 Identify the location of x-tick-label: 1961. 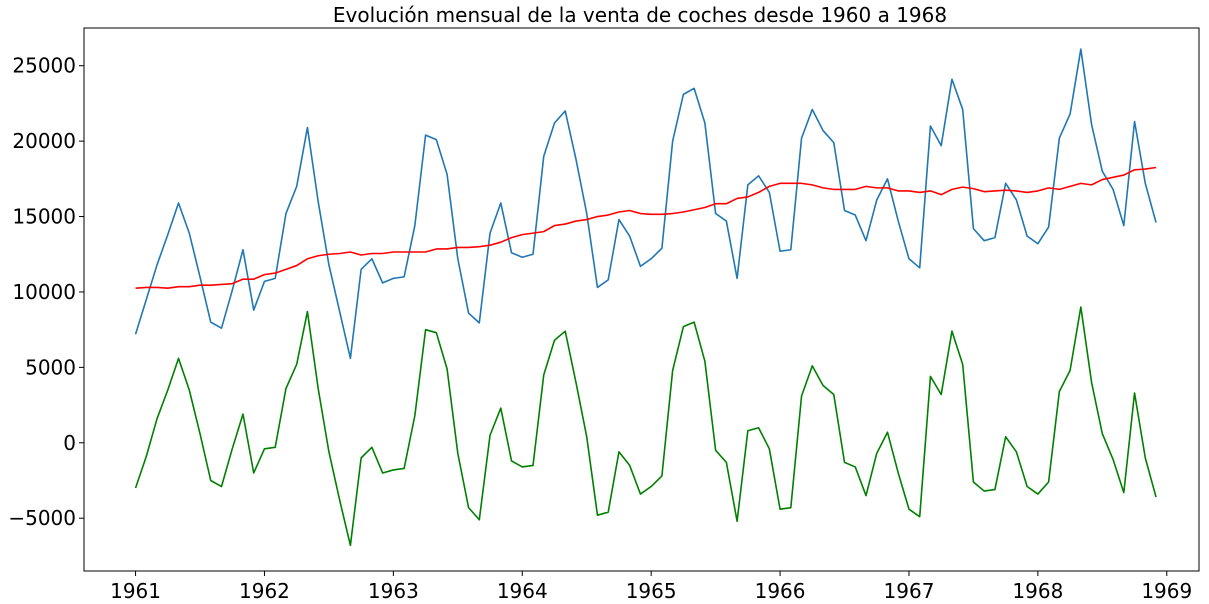
(135, 591).